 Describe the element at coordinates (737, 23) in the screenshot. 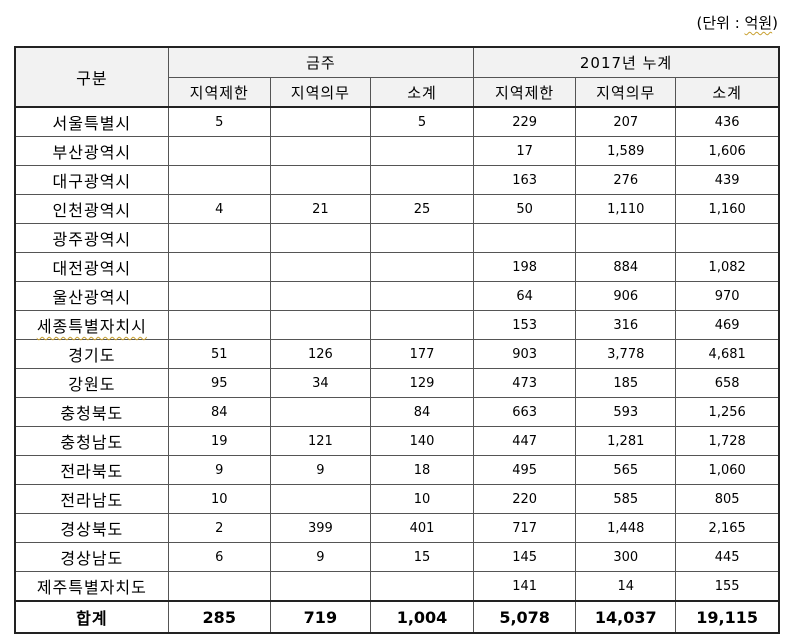

I see `unit-label: (단위 : 억원)` at that location.